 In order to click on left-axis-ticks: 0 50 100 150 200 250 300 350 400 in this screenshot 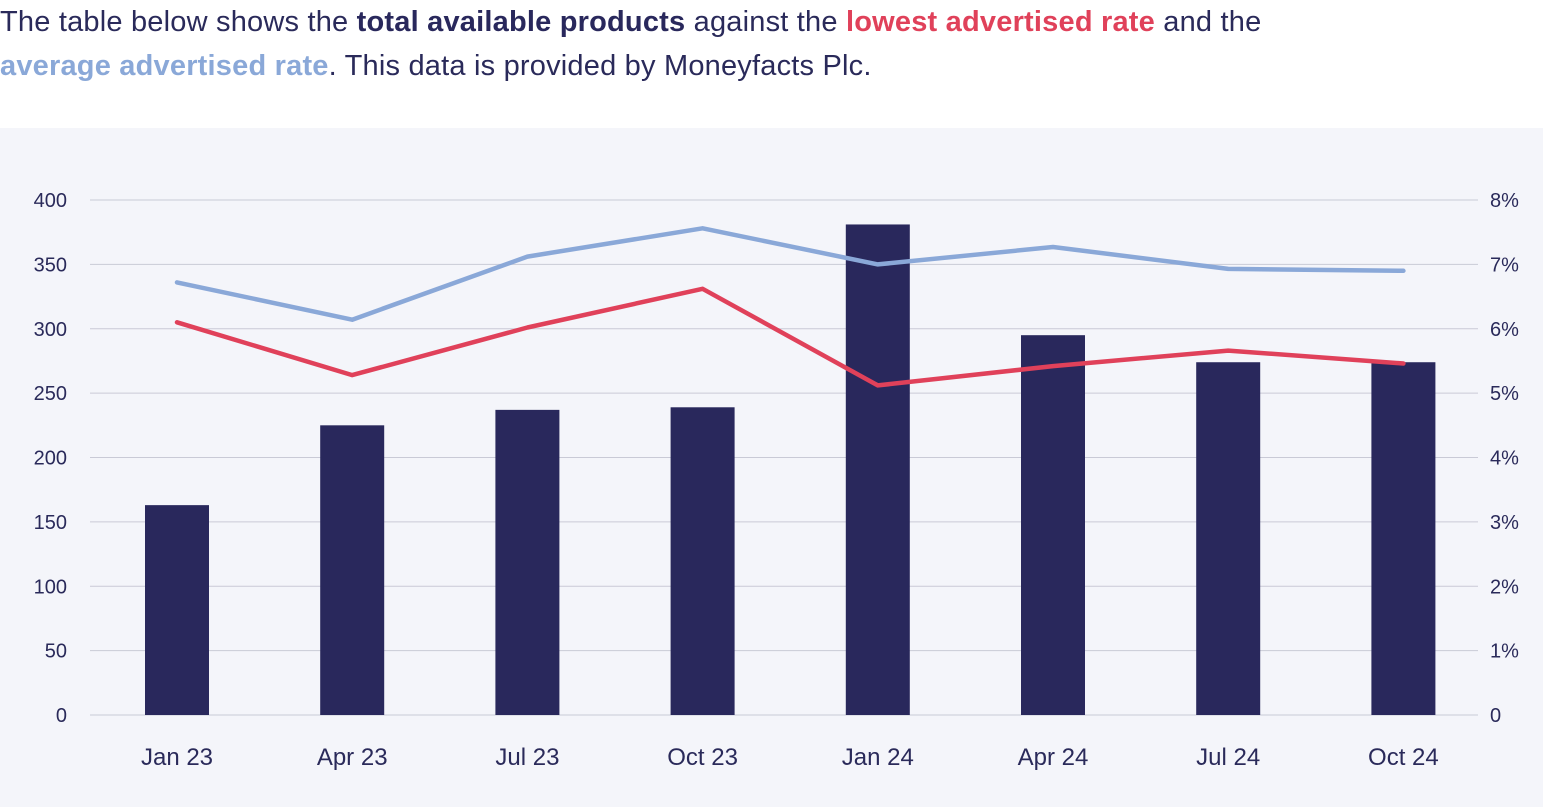, I will do `click(50, 458)`.